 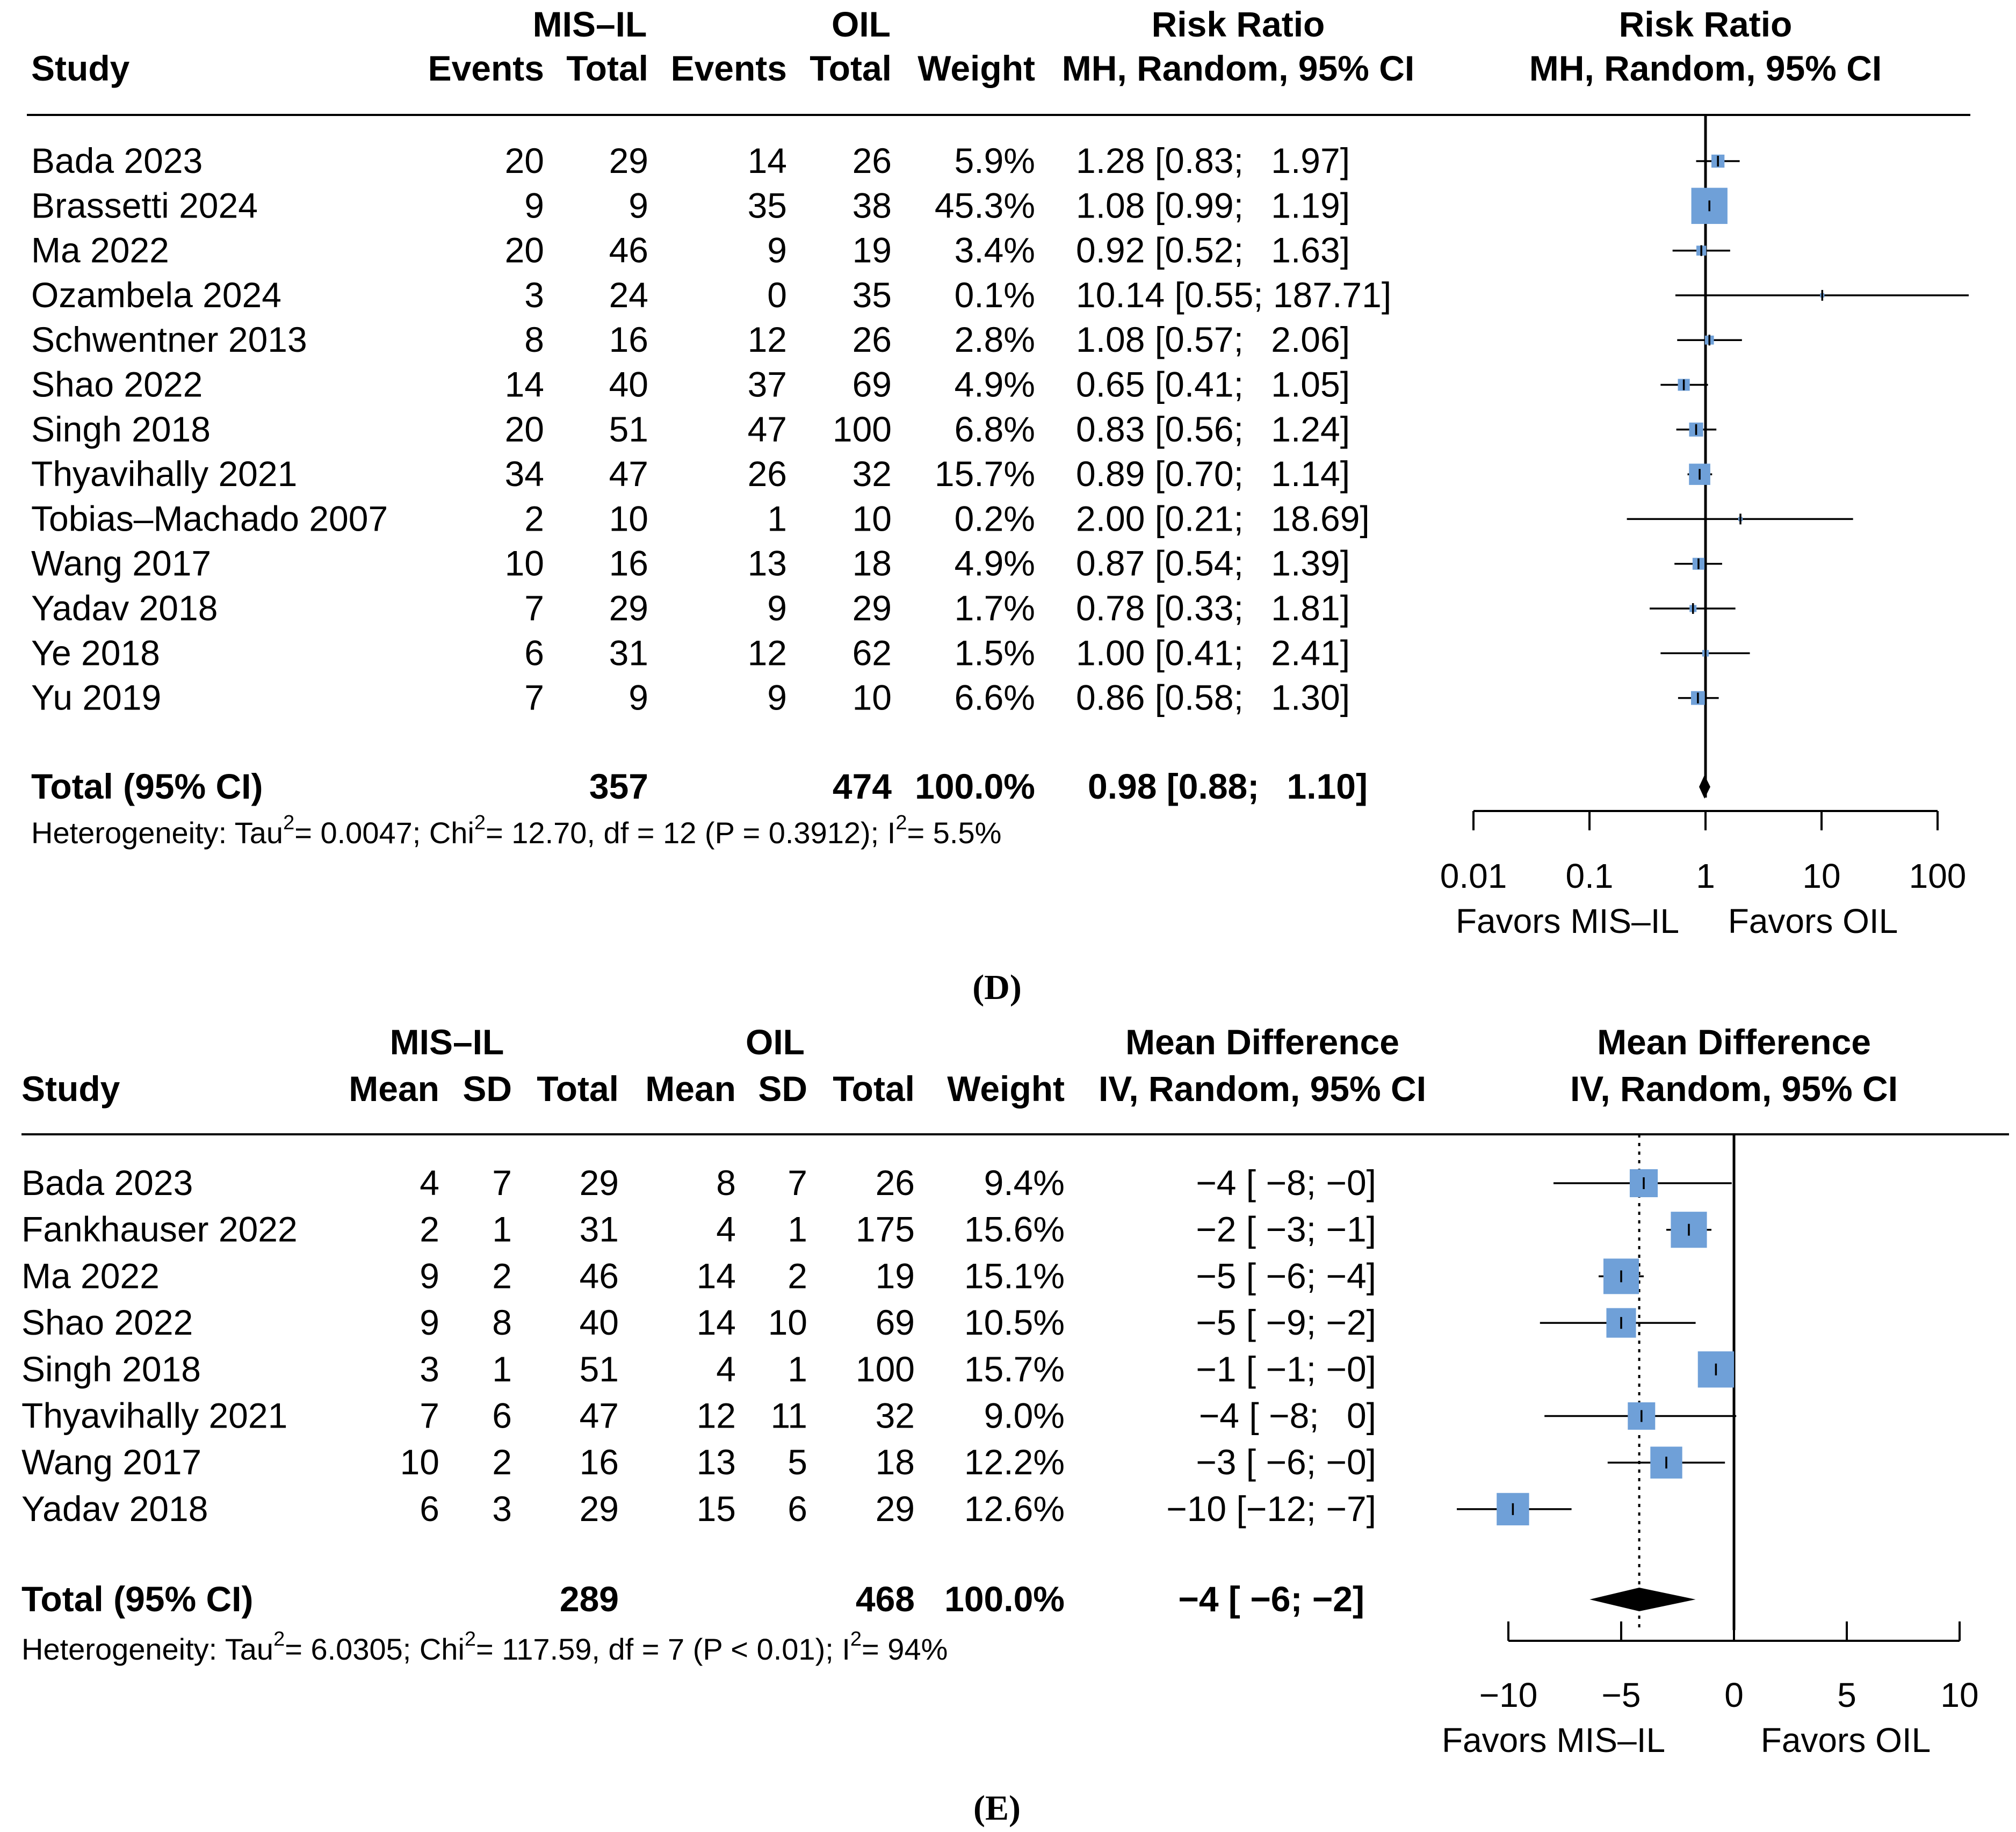 What do you see at coordinates (1233, 295) in the screenshot?
I see `effect-ci-value: 10.14 [0.55; 187.71]` at bounding box center [1233, 295].